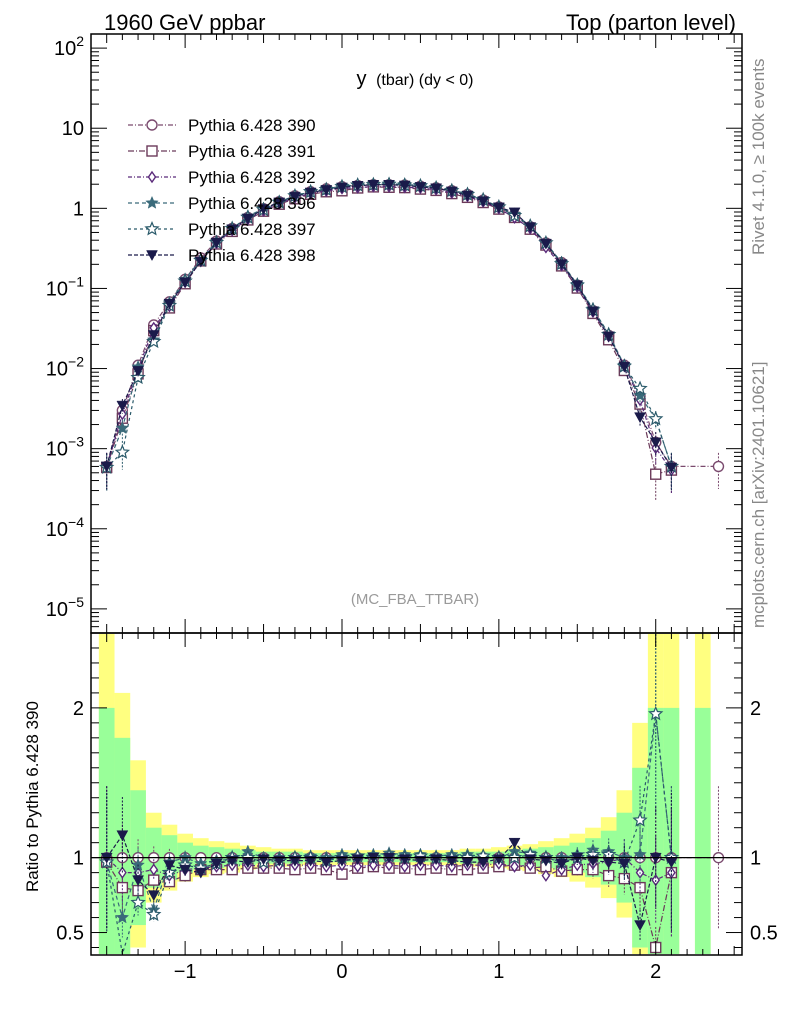 This screenshot has height=1024, width=786. What do you see at coordinates (415, 79) in the screenshot?
I see `chart-title: y (tbar) (dy < 0)` at bounding box center [415, 79].